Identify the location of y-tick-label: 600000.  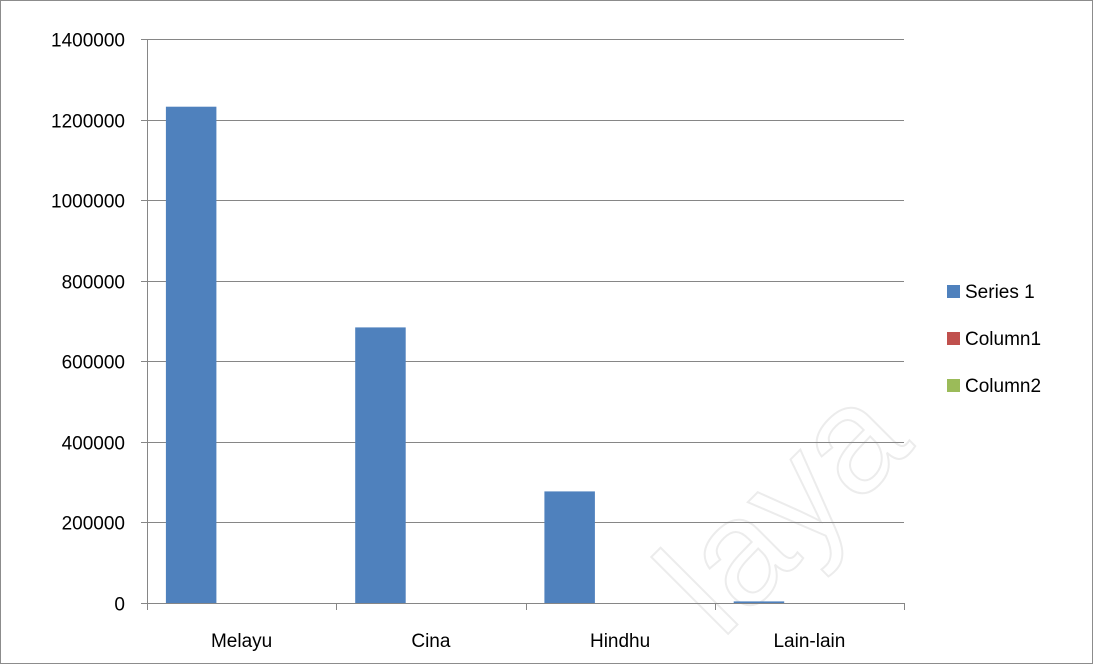
(93, 363).